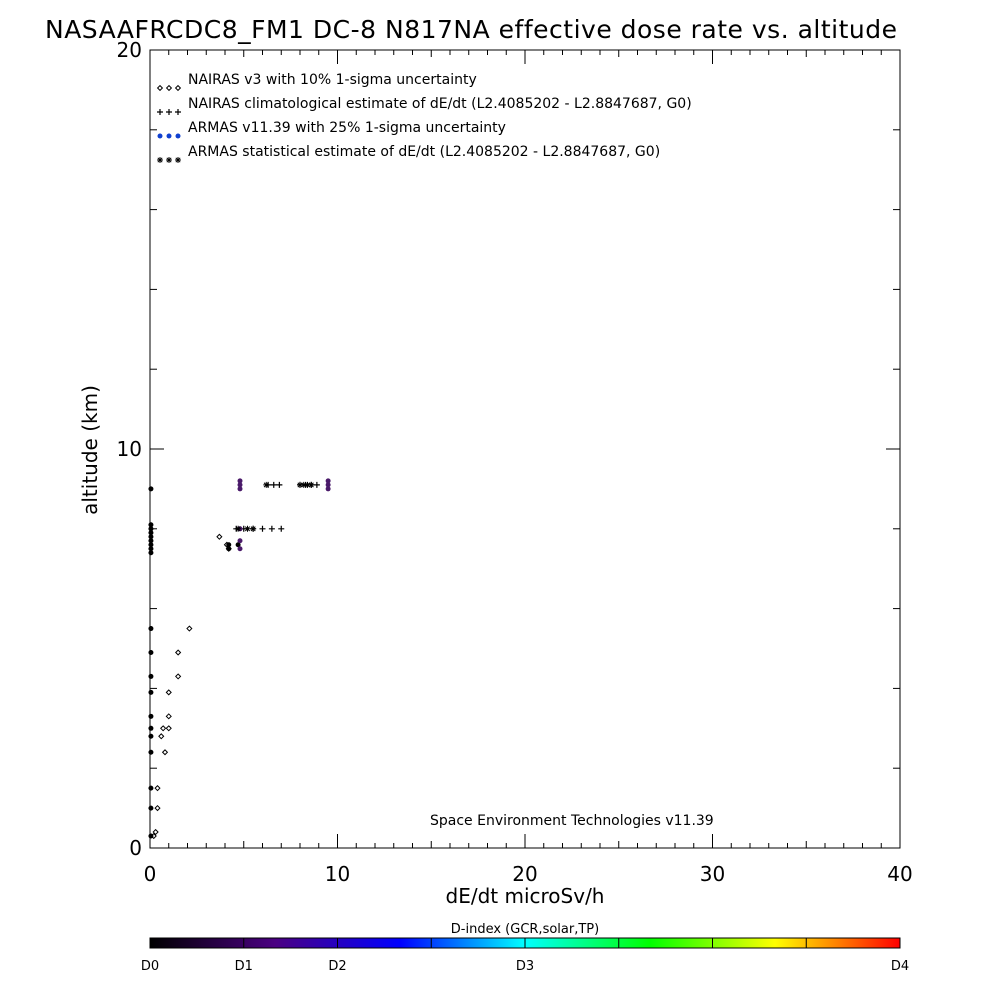 The height and width of the screenshot is (1000, 1000). Describe the element at coordinates (150, 874) in the screenshot. I see `x-tick-label: 0` at that location.